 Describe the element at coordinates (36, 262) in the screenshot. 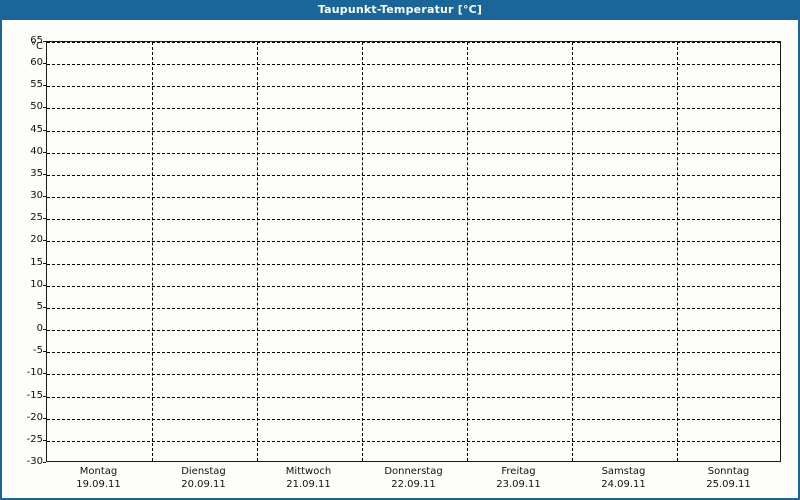

I see `y-axis-tick-label: 15` at that location.